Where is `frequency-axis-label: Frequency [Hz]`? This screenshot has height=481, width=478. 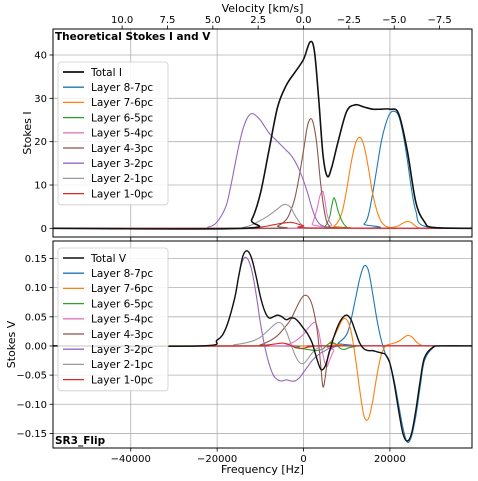 frequency-axis-label: Frequency [Hz] is located at coordinates (262, 469).